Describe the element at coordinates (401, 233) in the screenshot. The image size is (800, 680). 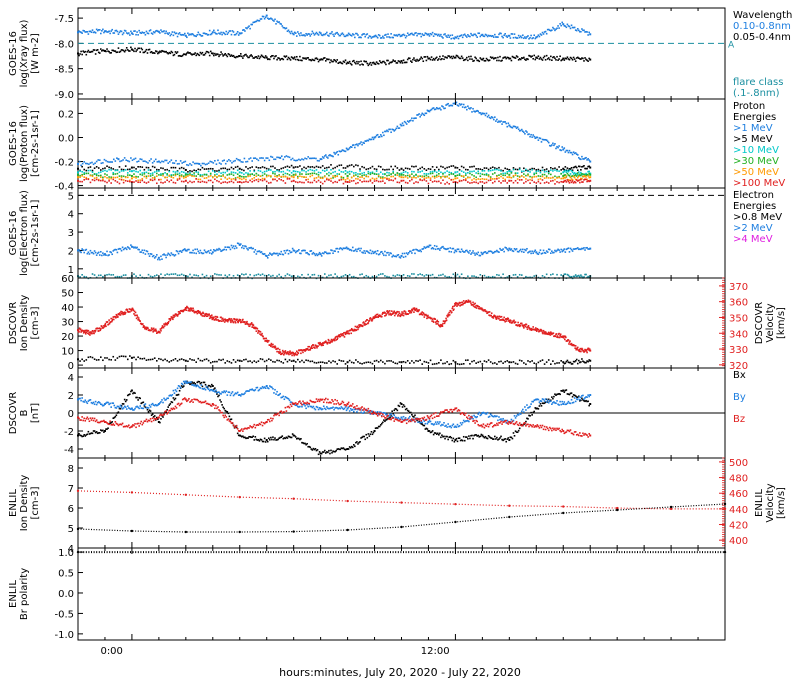
I see `panel-frame` at that location.